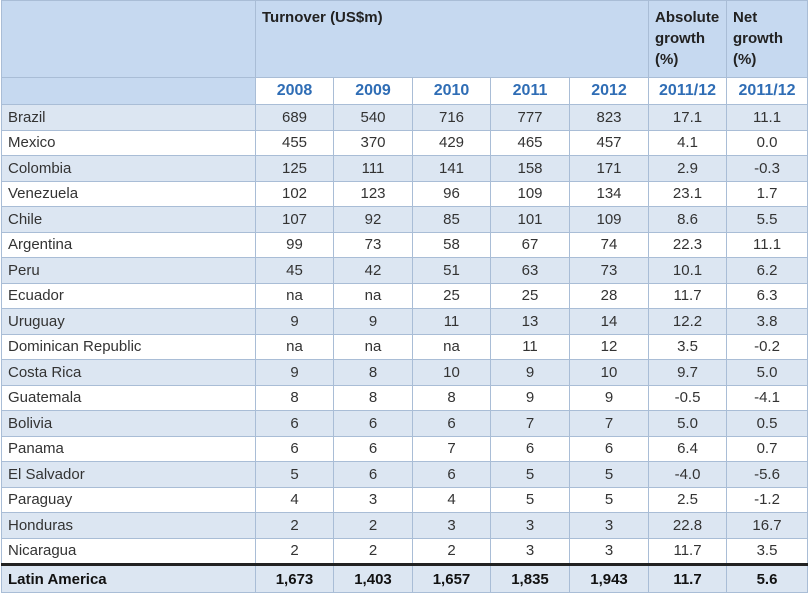 The image size is (808, 593). I want to click on header-text: (%), so click(745, 59).